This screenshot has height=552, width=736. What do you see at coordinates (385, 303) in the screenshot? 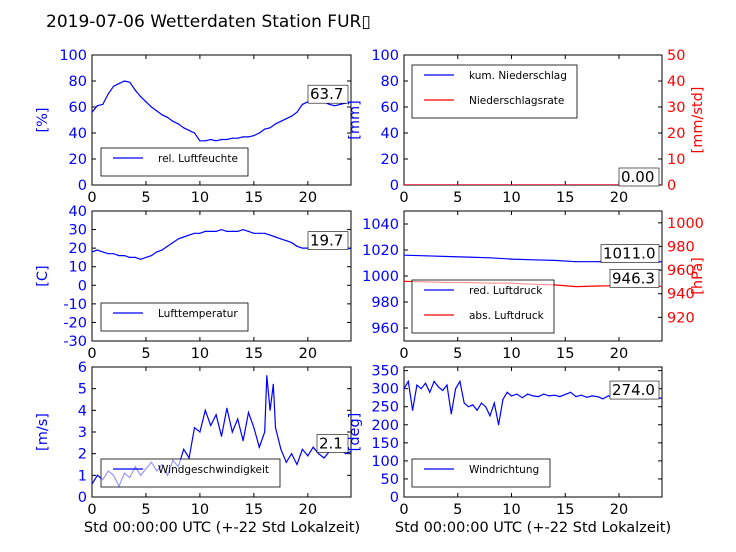
I see `y-tick-label: 980` at bounding box center [385, 303].